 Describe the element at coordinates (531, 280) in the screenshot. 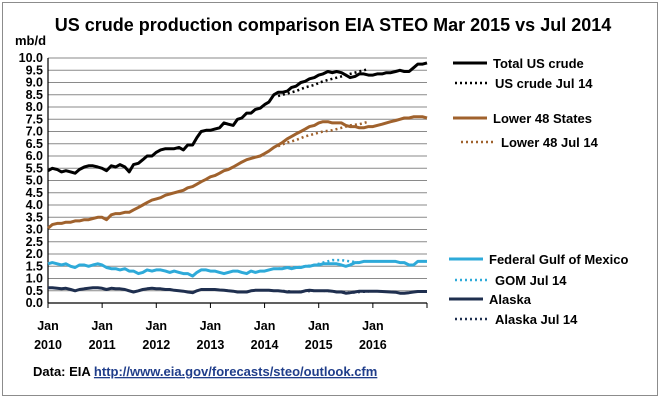

I see `legend-label: GOM Jul 14` at that location.